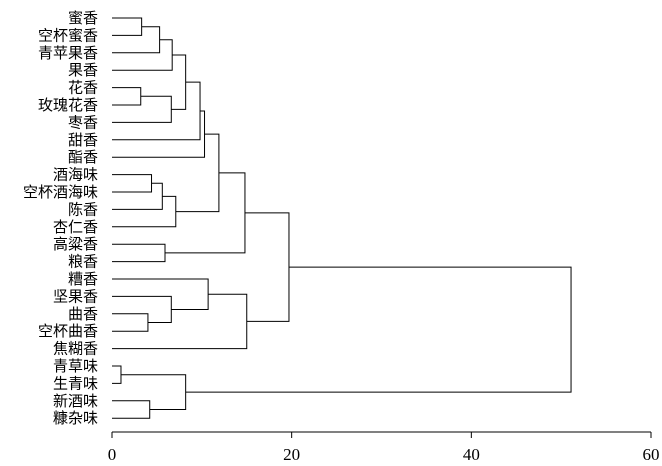 Image resolution: width=662 pixels, height=466 pixels. What do you see at coordinates (75, 366) in the screenshot?
I see `leaf-label: 青草味` at bounding box center [75, 366].